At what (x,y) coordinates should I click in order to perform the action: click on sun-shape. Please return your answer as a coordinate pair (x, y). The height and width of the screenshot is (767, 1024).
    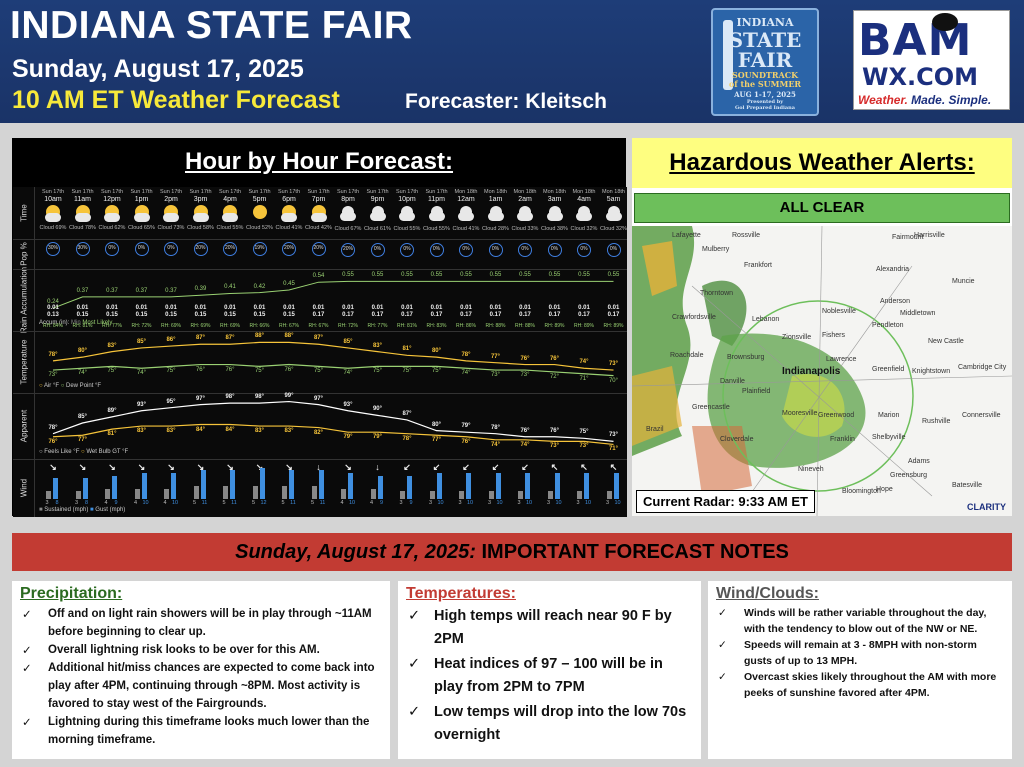
    Looking at the image, I should click on (259, 212).